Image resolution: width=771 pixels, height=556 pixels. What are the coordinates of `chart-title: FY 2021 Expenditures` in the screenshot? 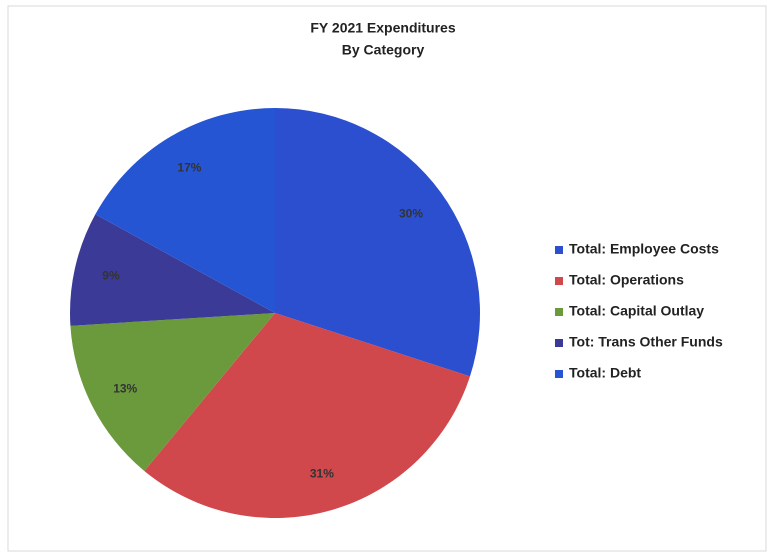 It's located at (382, 28).